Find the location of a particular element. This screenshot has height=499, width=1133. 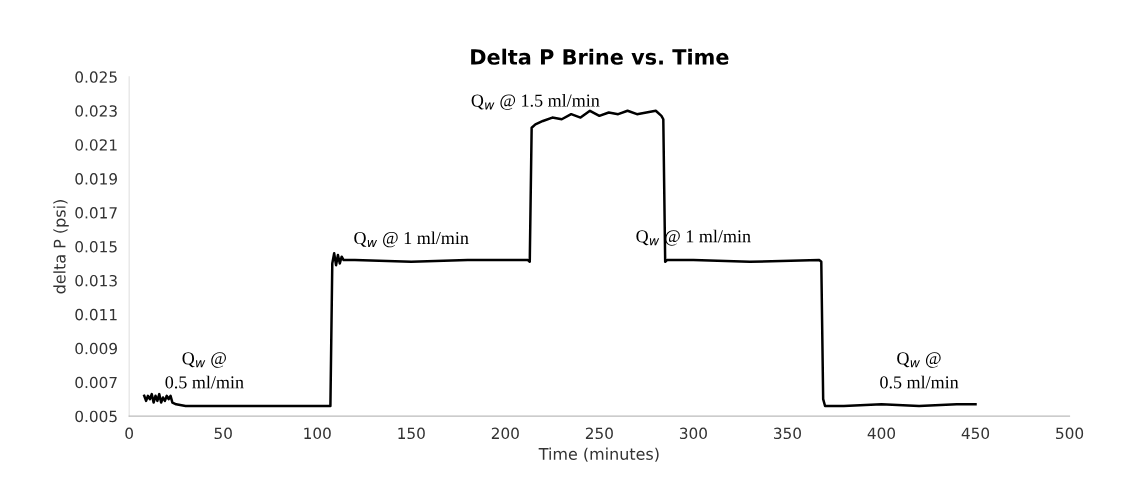

y-tick-label: 0.025 is located at coordinates (96, 77).